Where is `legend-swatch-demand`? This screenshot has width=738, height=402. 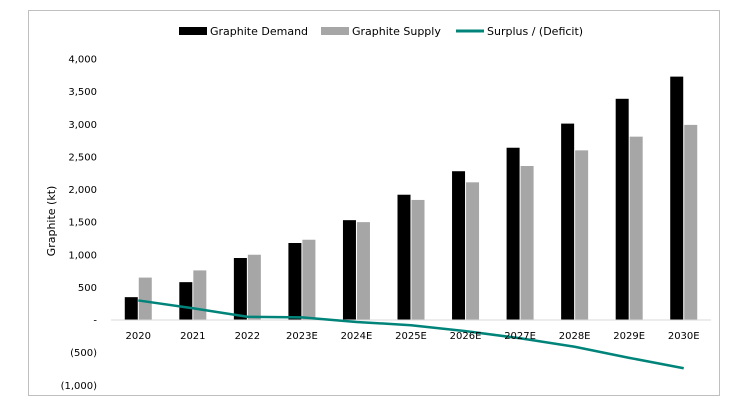 legend-swatch-demand is located at coordinates (193, 31).